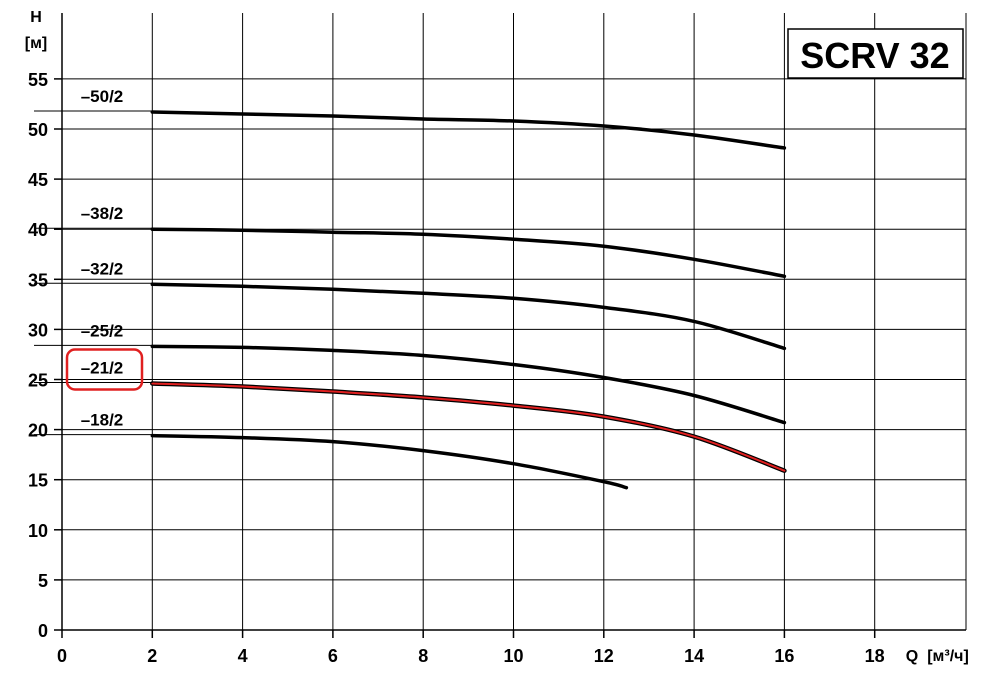  What do you see at coordinates (62, 656) in the screenshot?
I see `x-tick-label: 0` at bounding box center [62, 656].